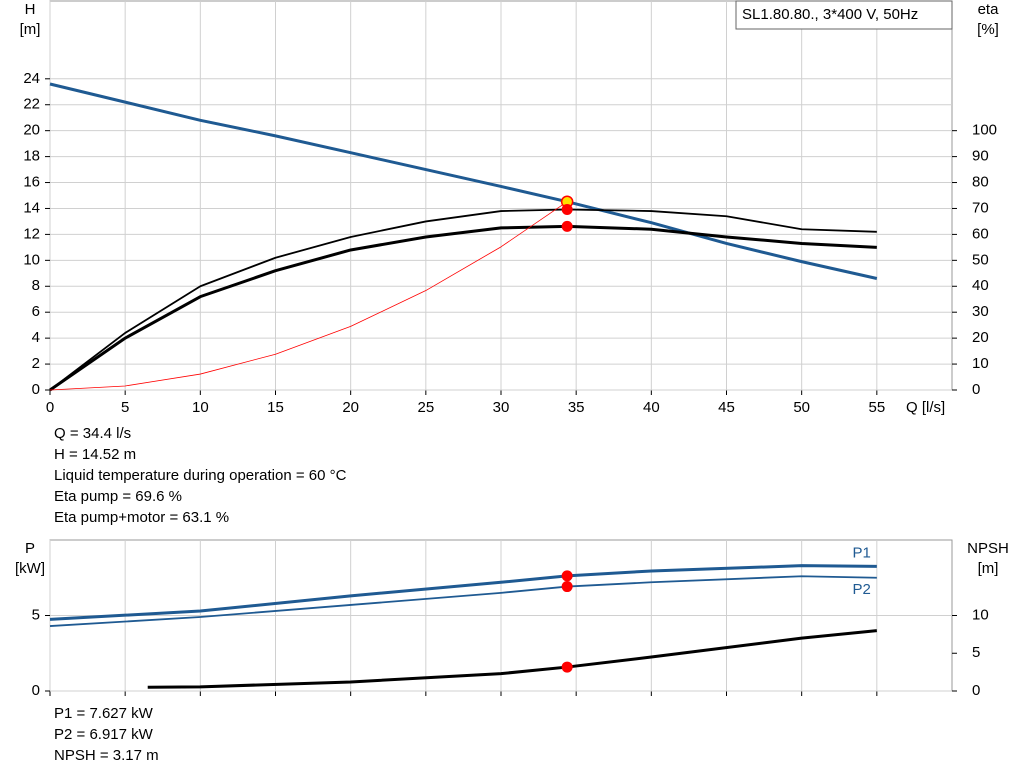 Image resolution: width=1024 pixels, height=781 pixels. I want to click on y-tick-label: 12, so click(31, 233).